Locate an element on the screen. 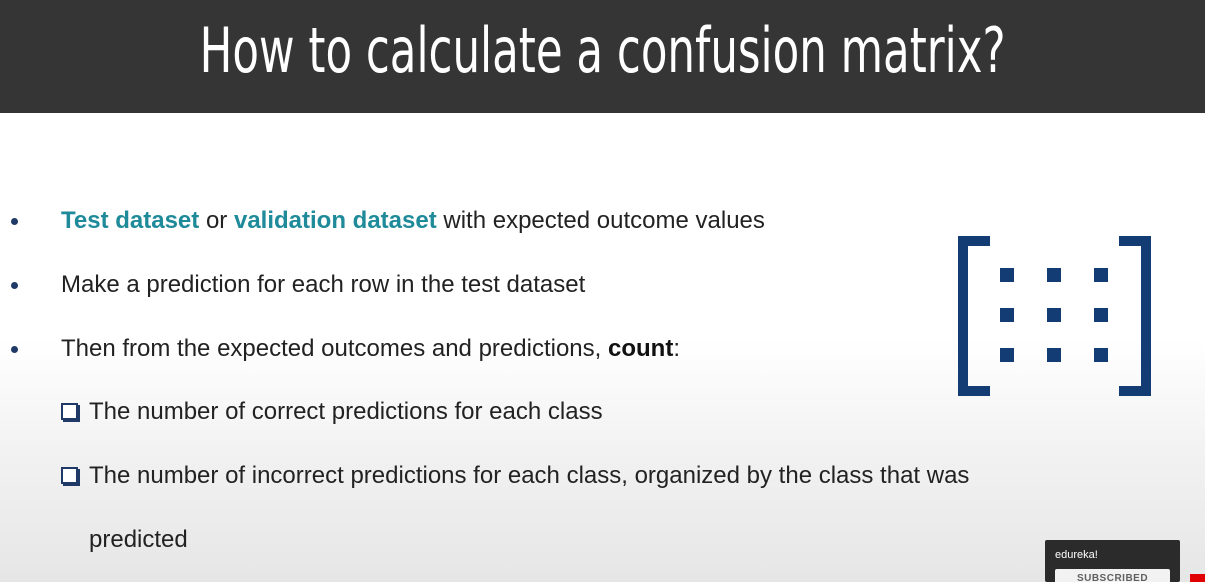 The width and height of the screenshot is (1205, 582). bold-text: count is located at coordinates (640, 348).